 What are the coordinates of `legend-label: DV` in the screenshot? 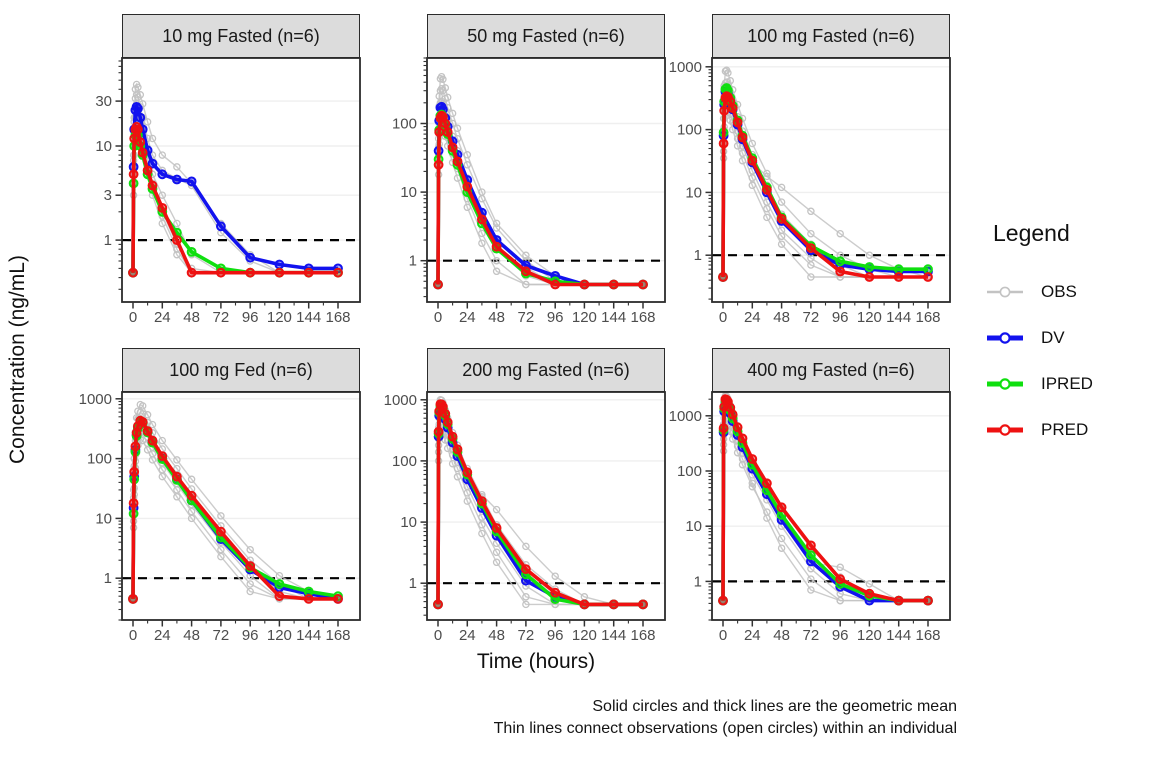 It's located at (1053, 337).